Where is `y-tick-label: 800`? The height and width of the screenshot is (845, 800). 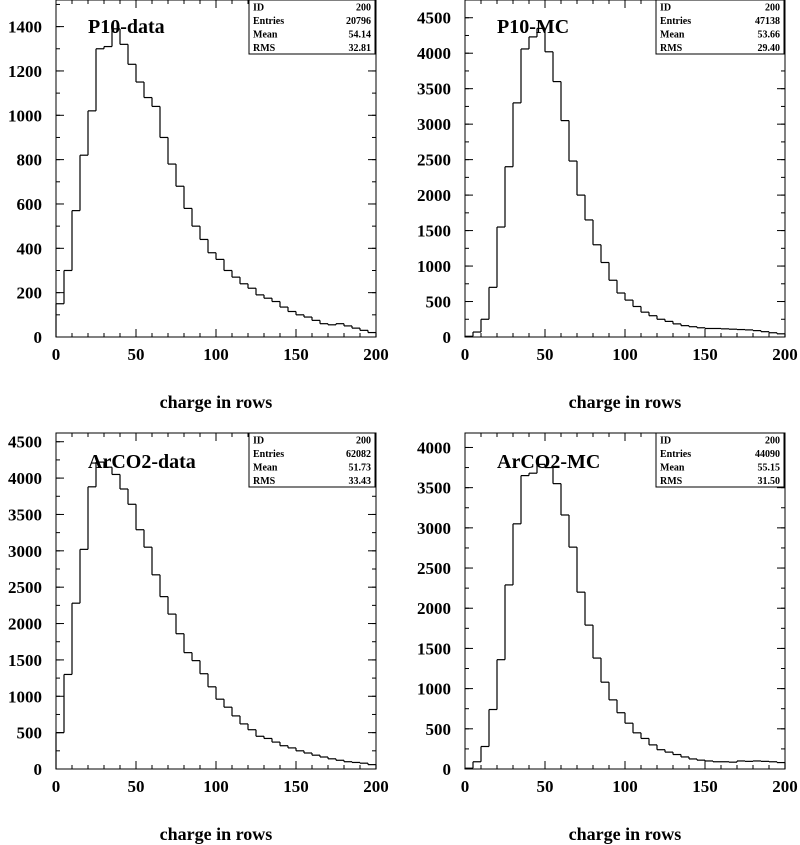
y-tick-label: 800 is located at coordinates (30, 160).